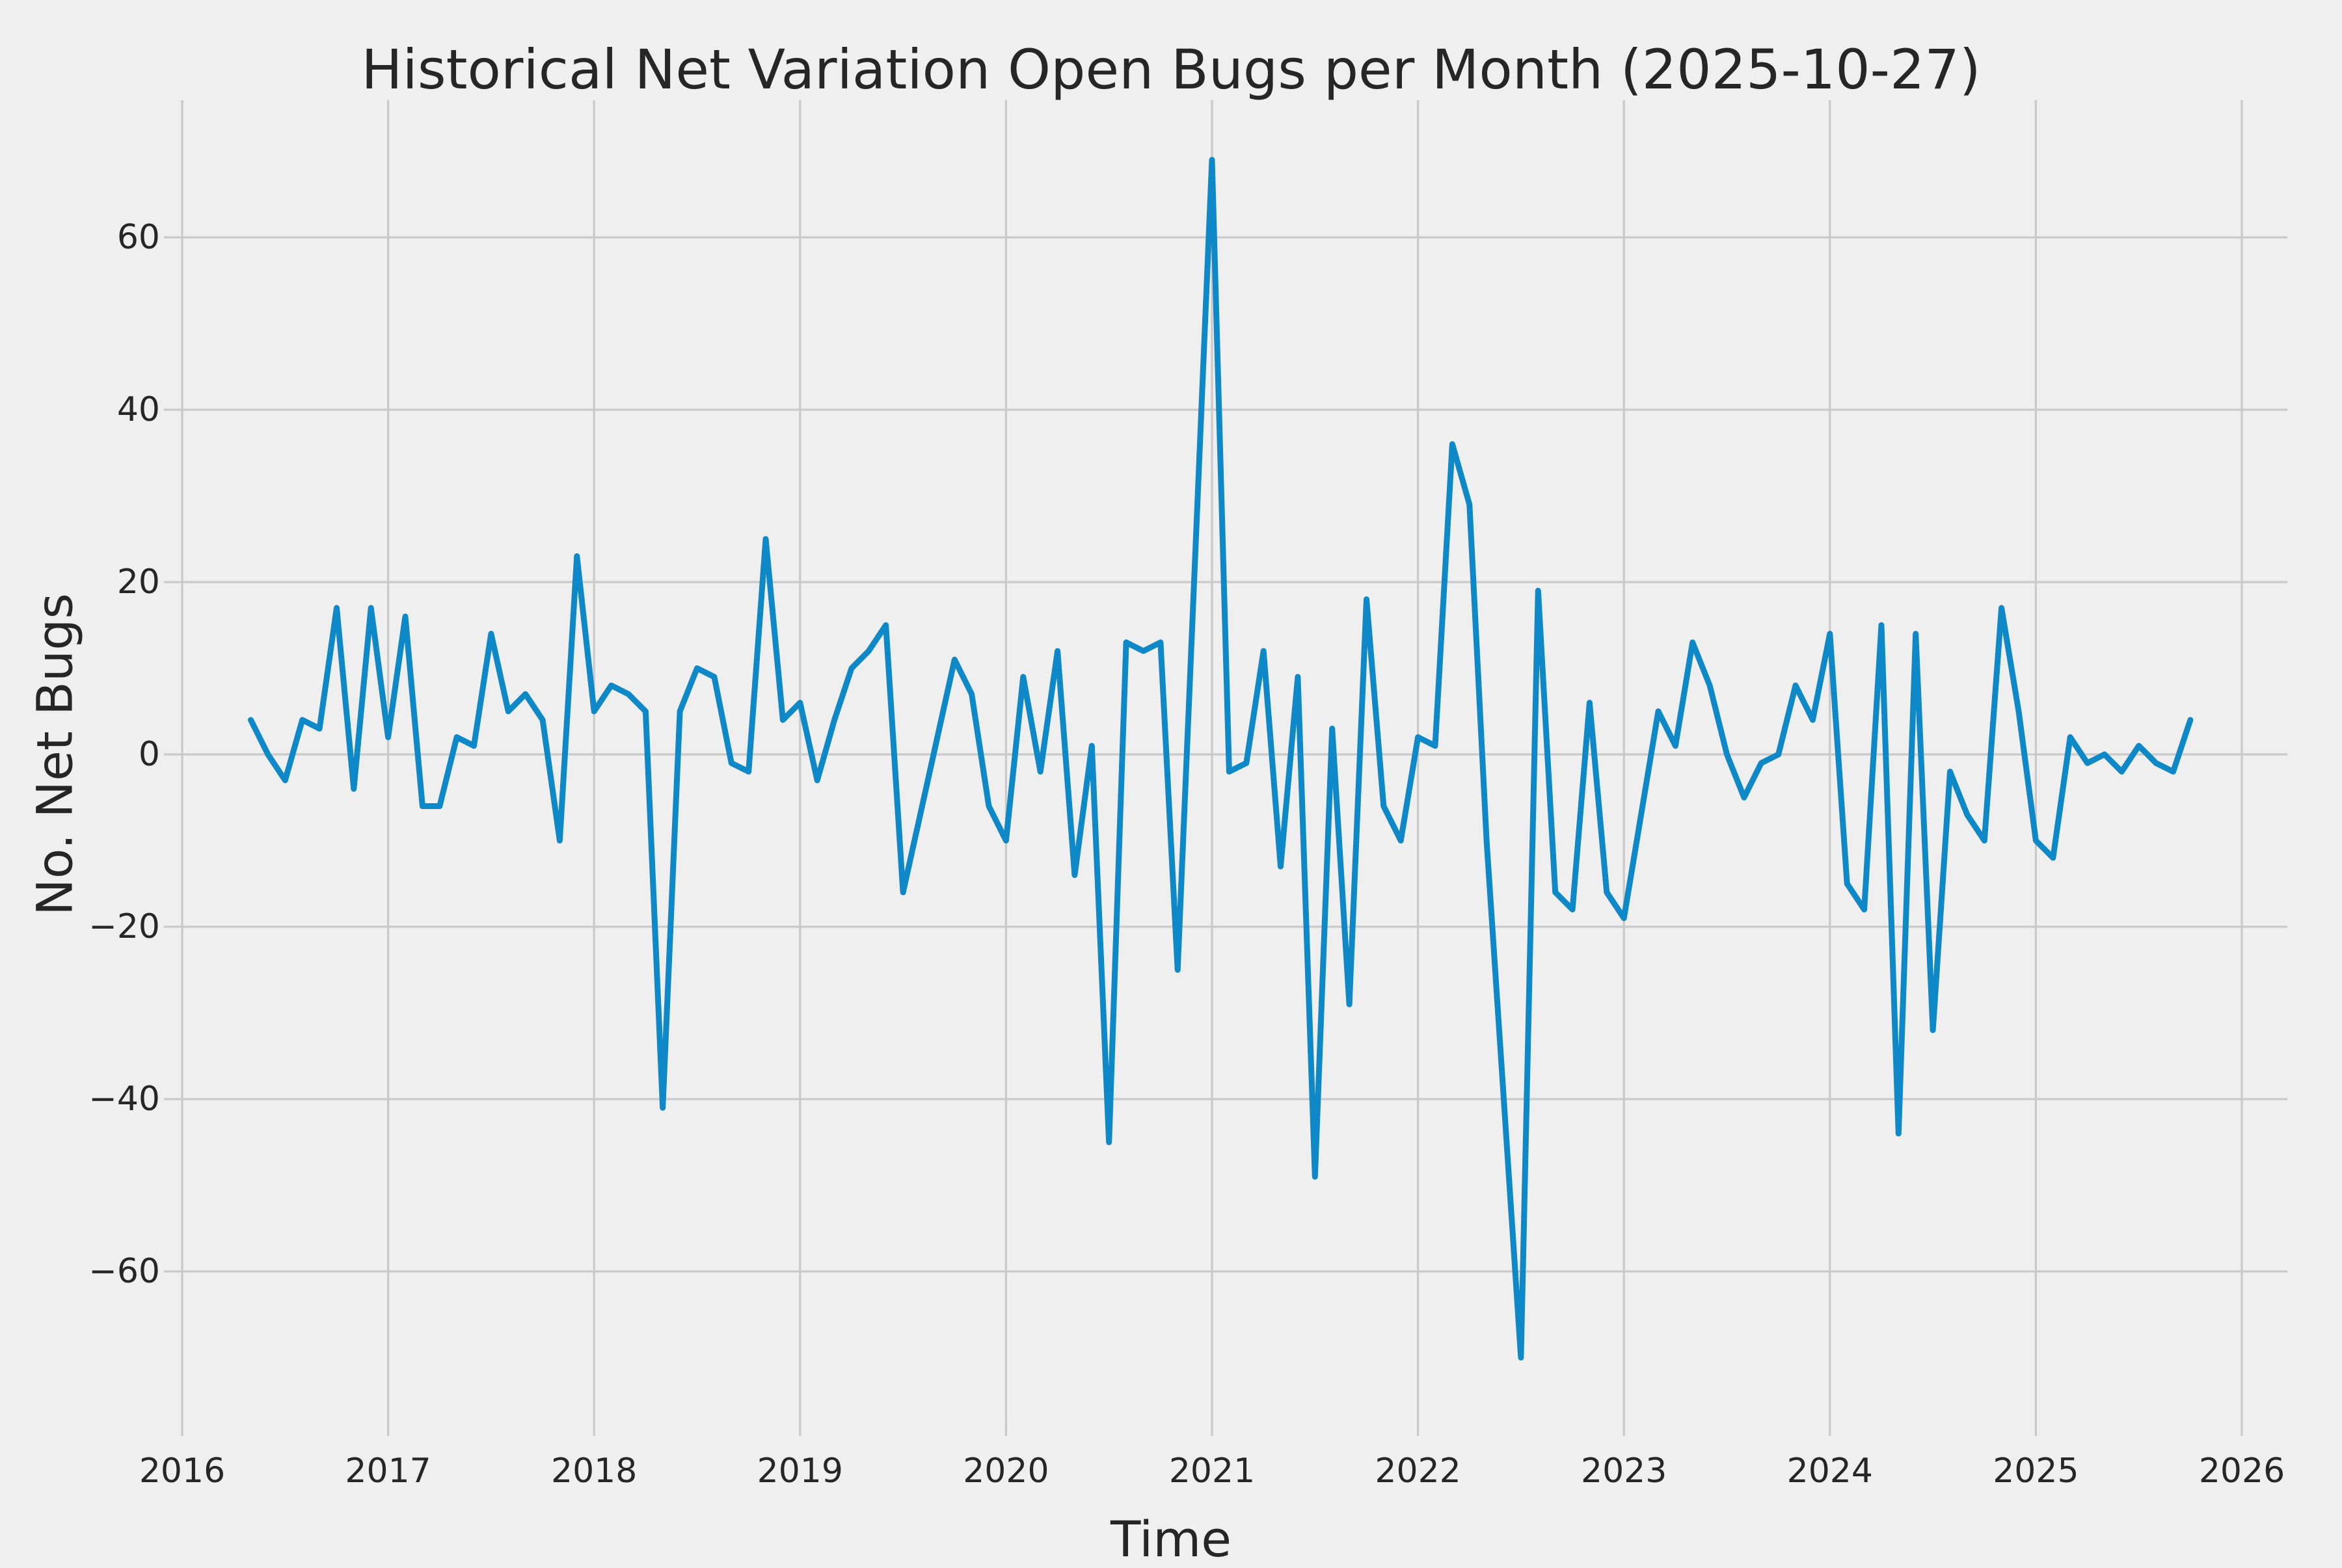  What do you see at coordinates (388, 1471) in the screenshot?
I see `x-tick-label: 2017` at bounding box center [388, 1471].